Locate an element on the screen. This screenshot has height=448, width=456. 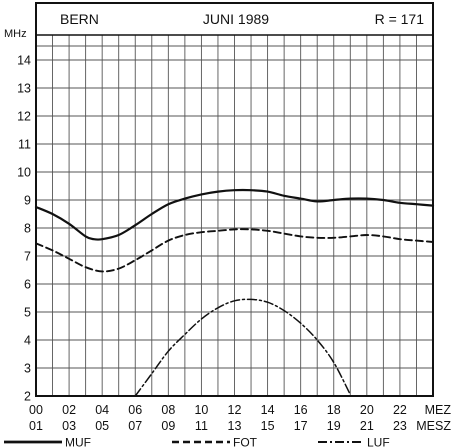
series-fot-line is located at coordinates (234, 250).